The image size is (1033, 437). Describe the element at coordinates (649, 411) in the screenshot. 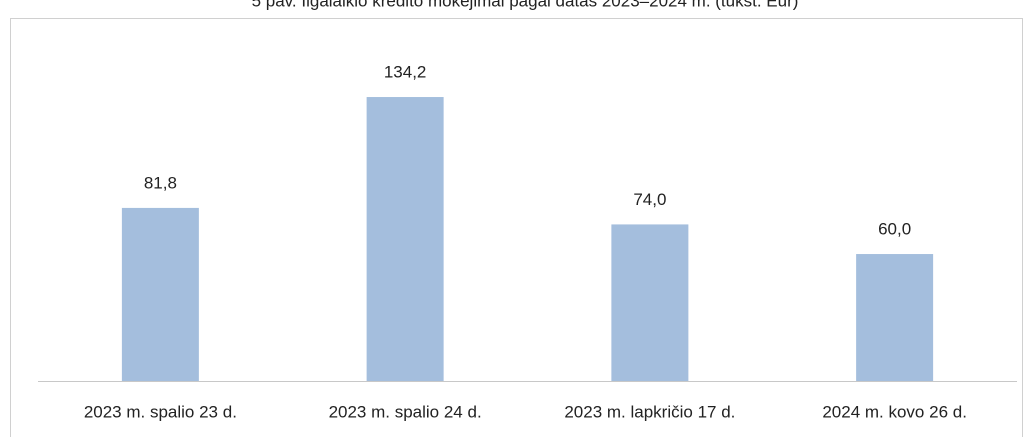

I see `x-tick-label: 2023 m. lapkričio 17 d.` at that location.